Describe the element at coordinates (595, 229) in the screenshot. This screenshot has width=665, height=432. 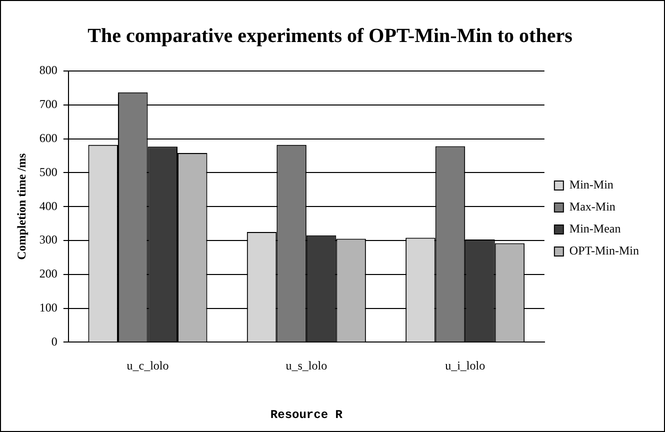
I see `legend-label: Min-Mean` at that location.